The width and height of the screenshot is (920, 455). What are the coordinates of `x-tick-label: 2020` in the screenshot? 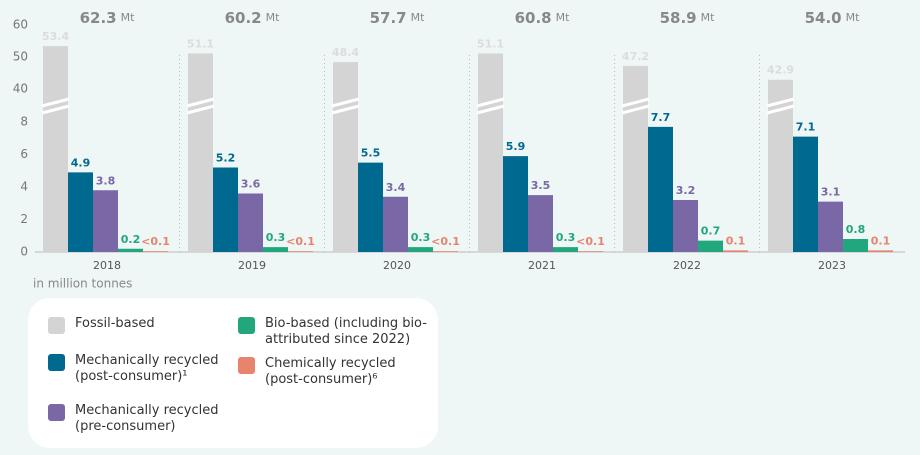 It's located at (397, 265).